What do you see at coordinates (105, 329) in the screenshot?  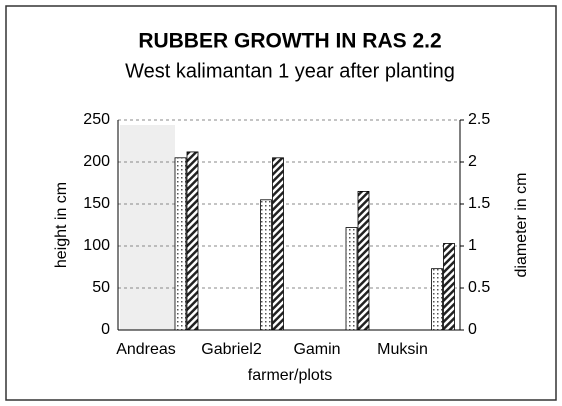 I see `y-tick-label: 0` at bounding box center [105, 329].